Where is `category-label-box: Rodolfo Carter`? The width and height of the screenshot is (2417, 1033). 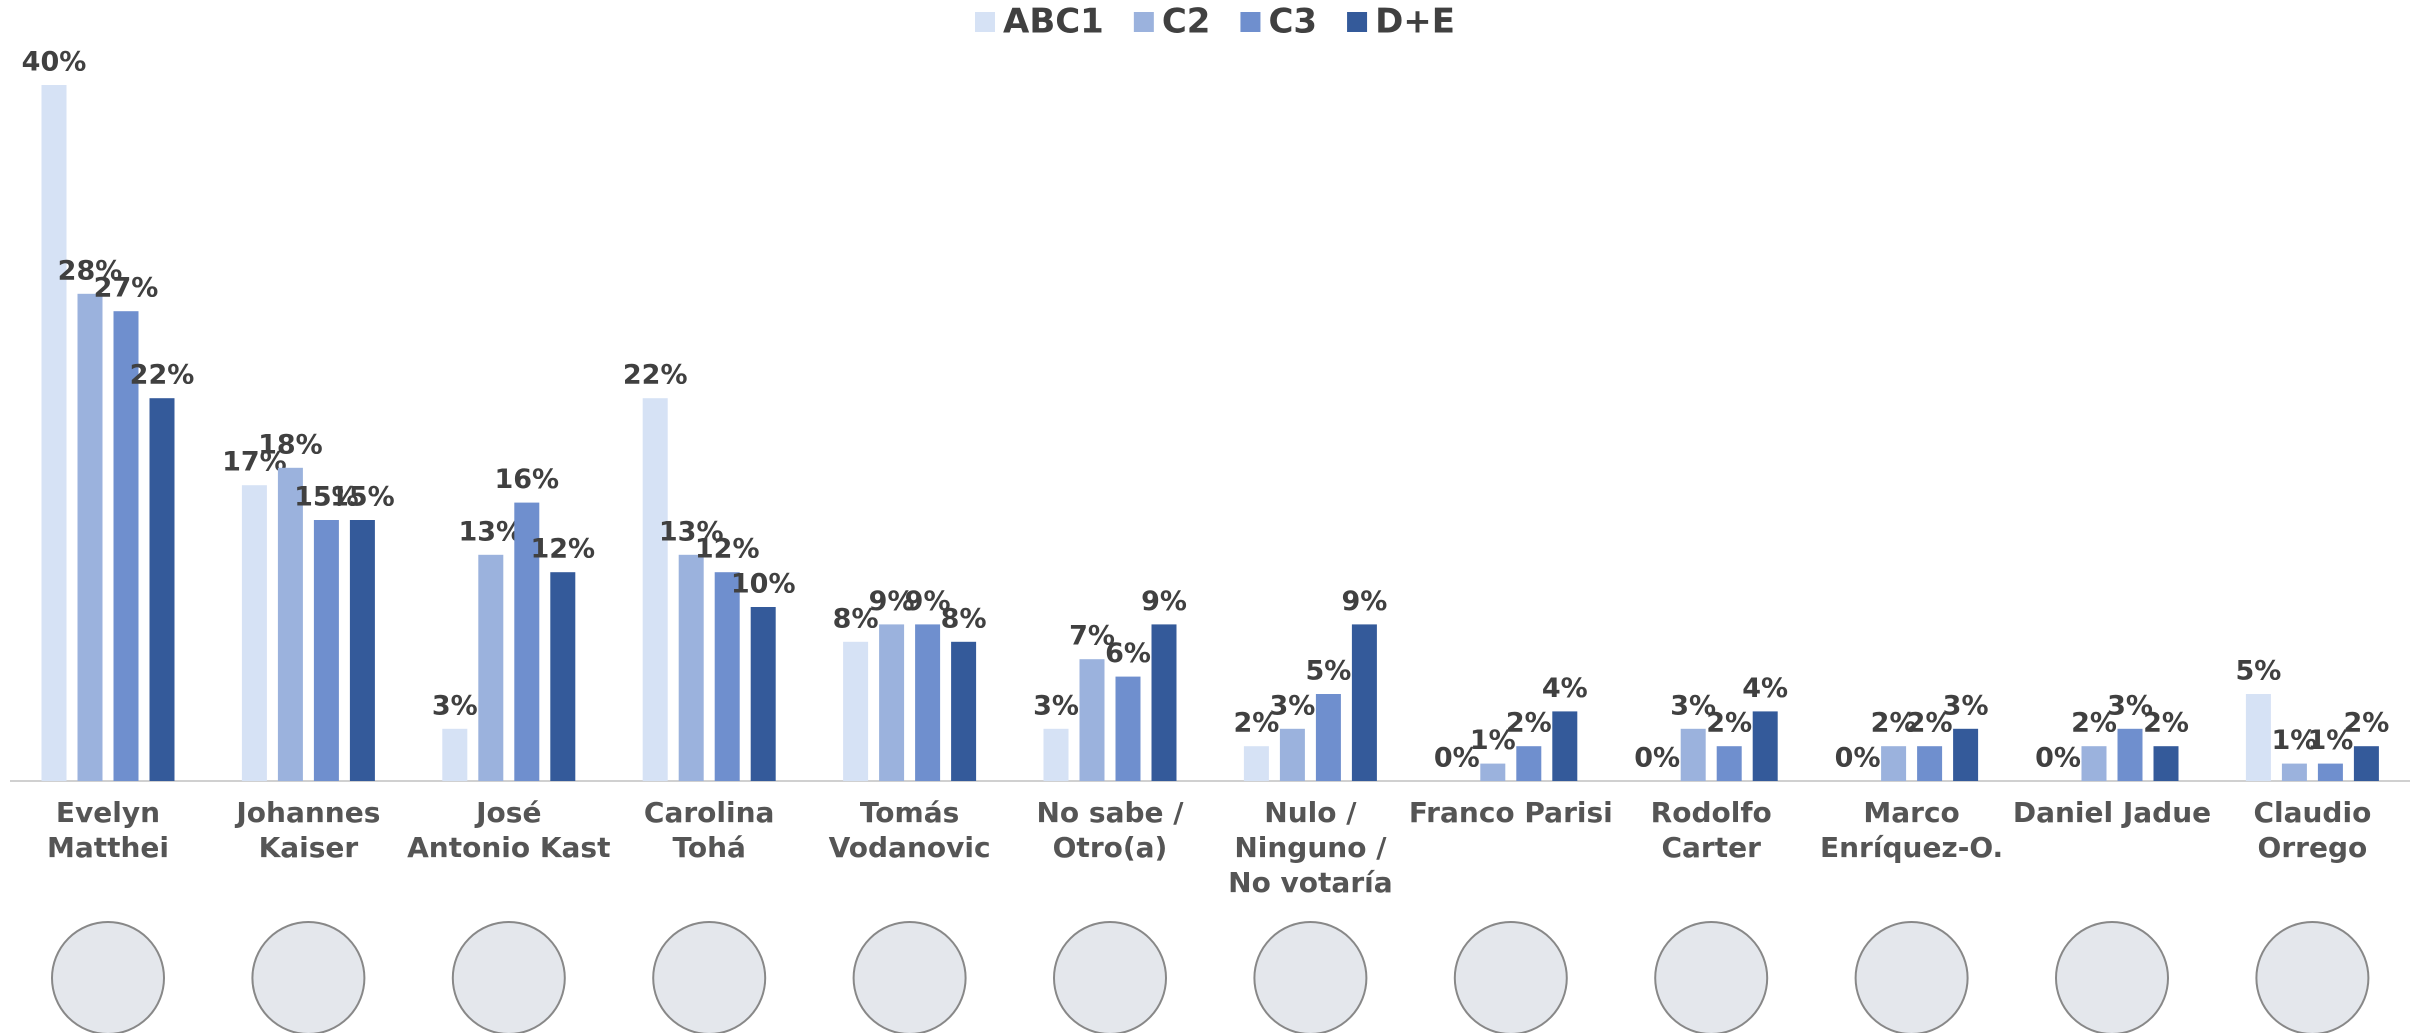
category-label-box: Rodolfo Carter is located at coordinates (1711, 830).